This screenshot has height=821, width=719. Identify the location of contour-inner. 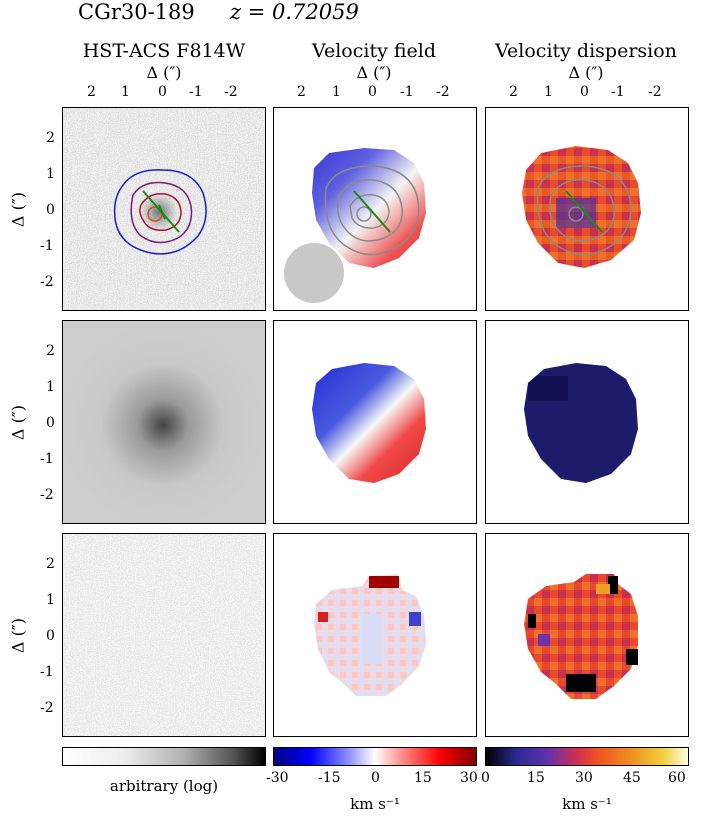
(160, 212).